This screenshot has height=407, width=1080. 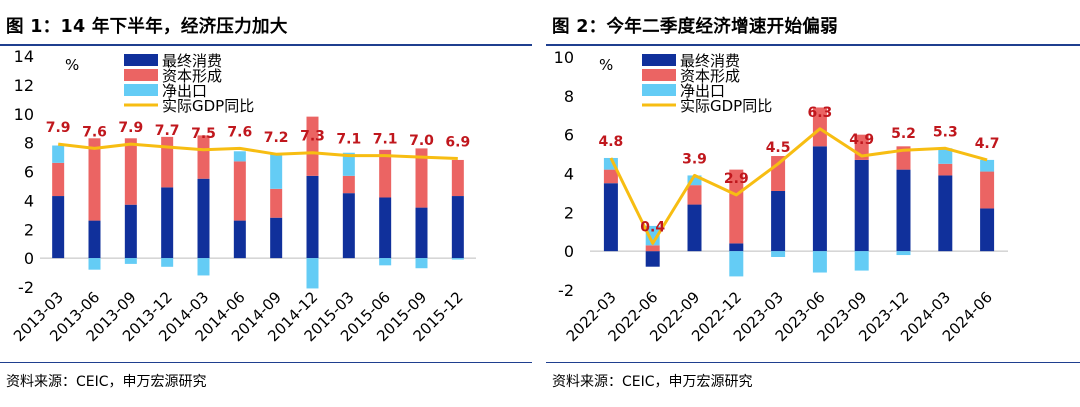 What do you see at coordinates (813, 45) in the screenshot?
I see `title-divider` at bounding box center [813, 45].